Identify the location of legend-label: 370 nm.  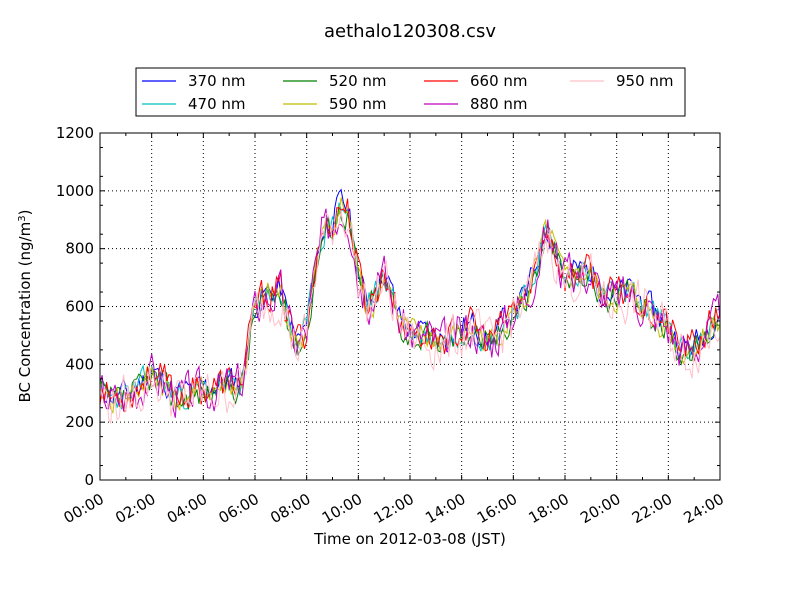
(217, 81).